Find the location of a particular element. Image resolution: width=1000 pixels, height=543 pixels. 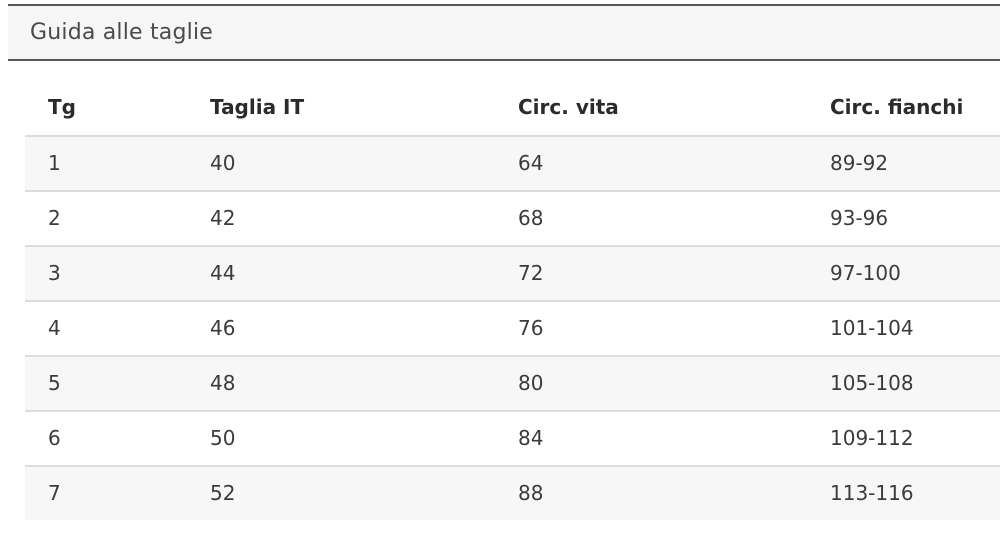

table-cell: 6 is located at coordinates (54, 438).